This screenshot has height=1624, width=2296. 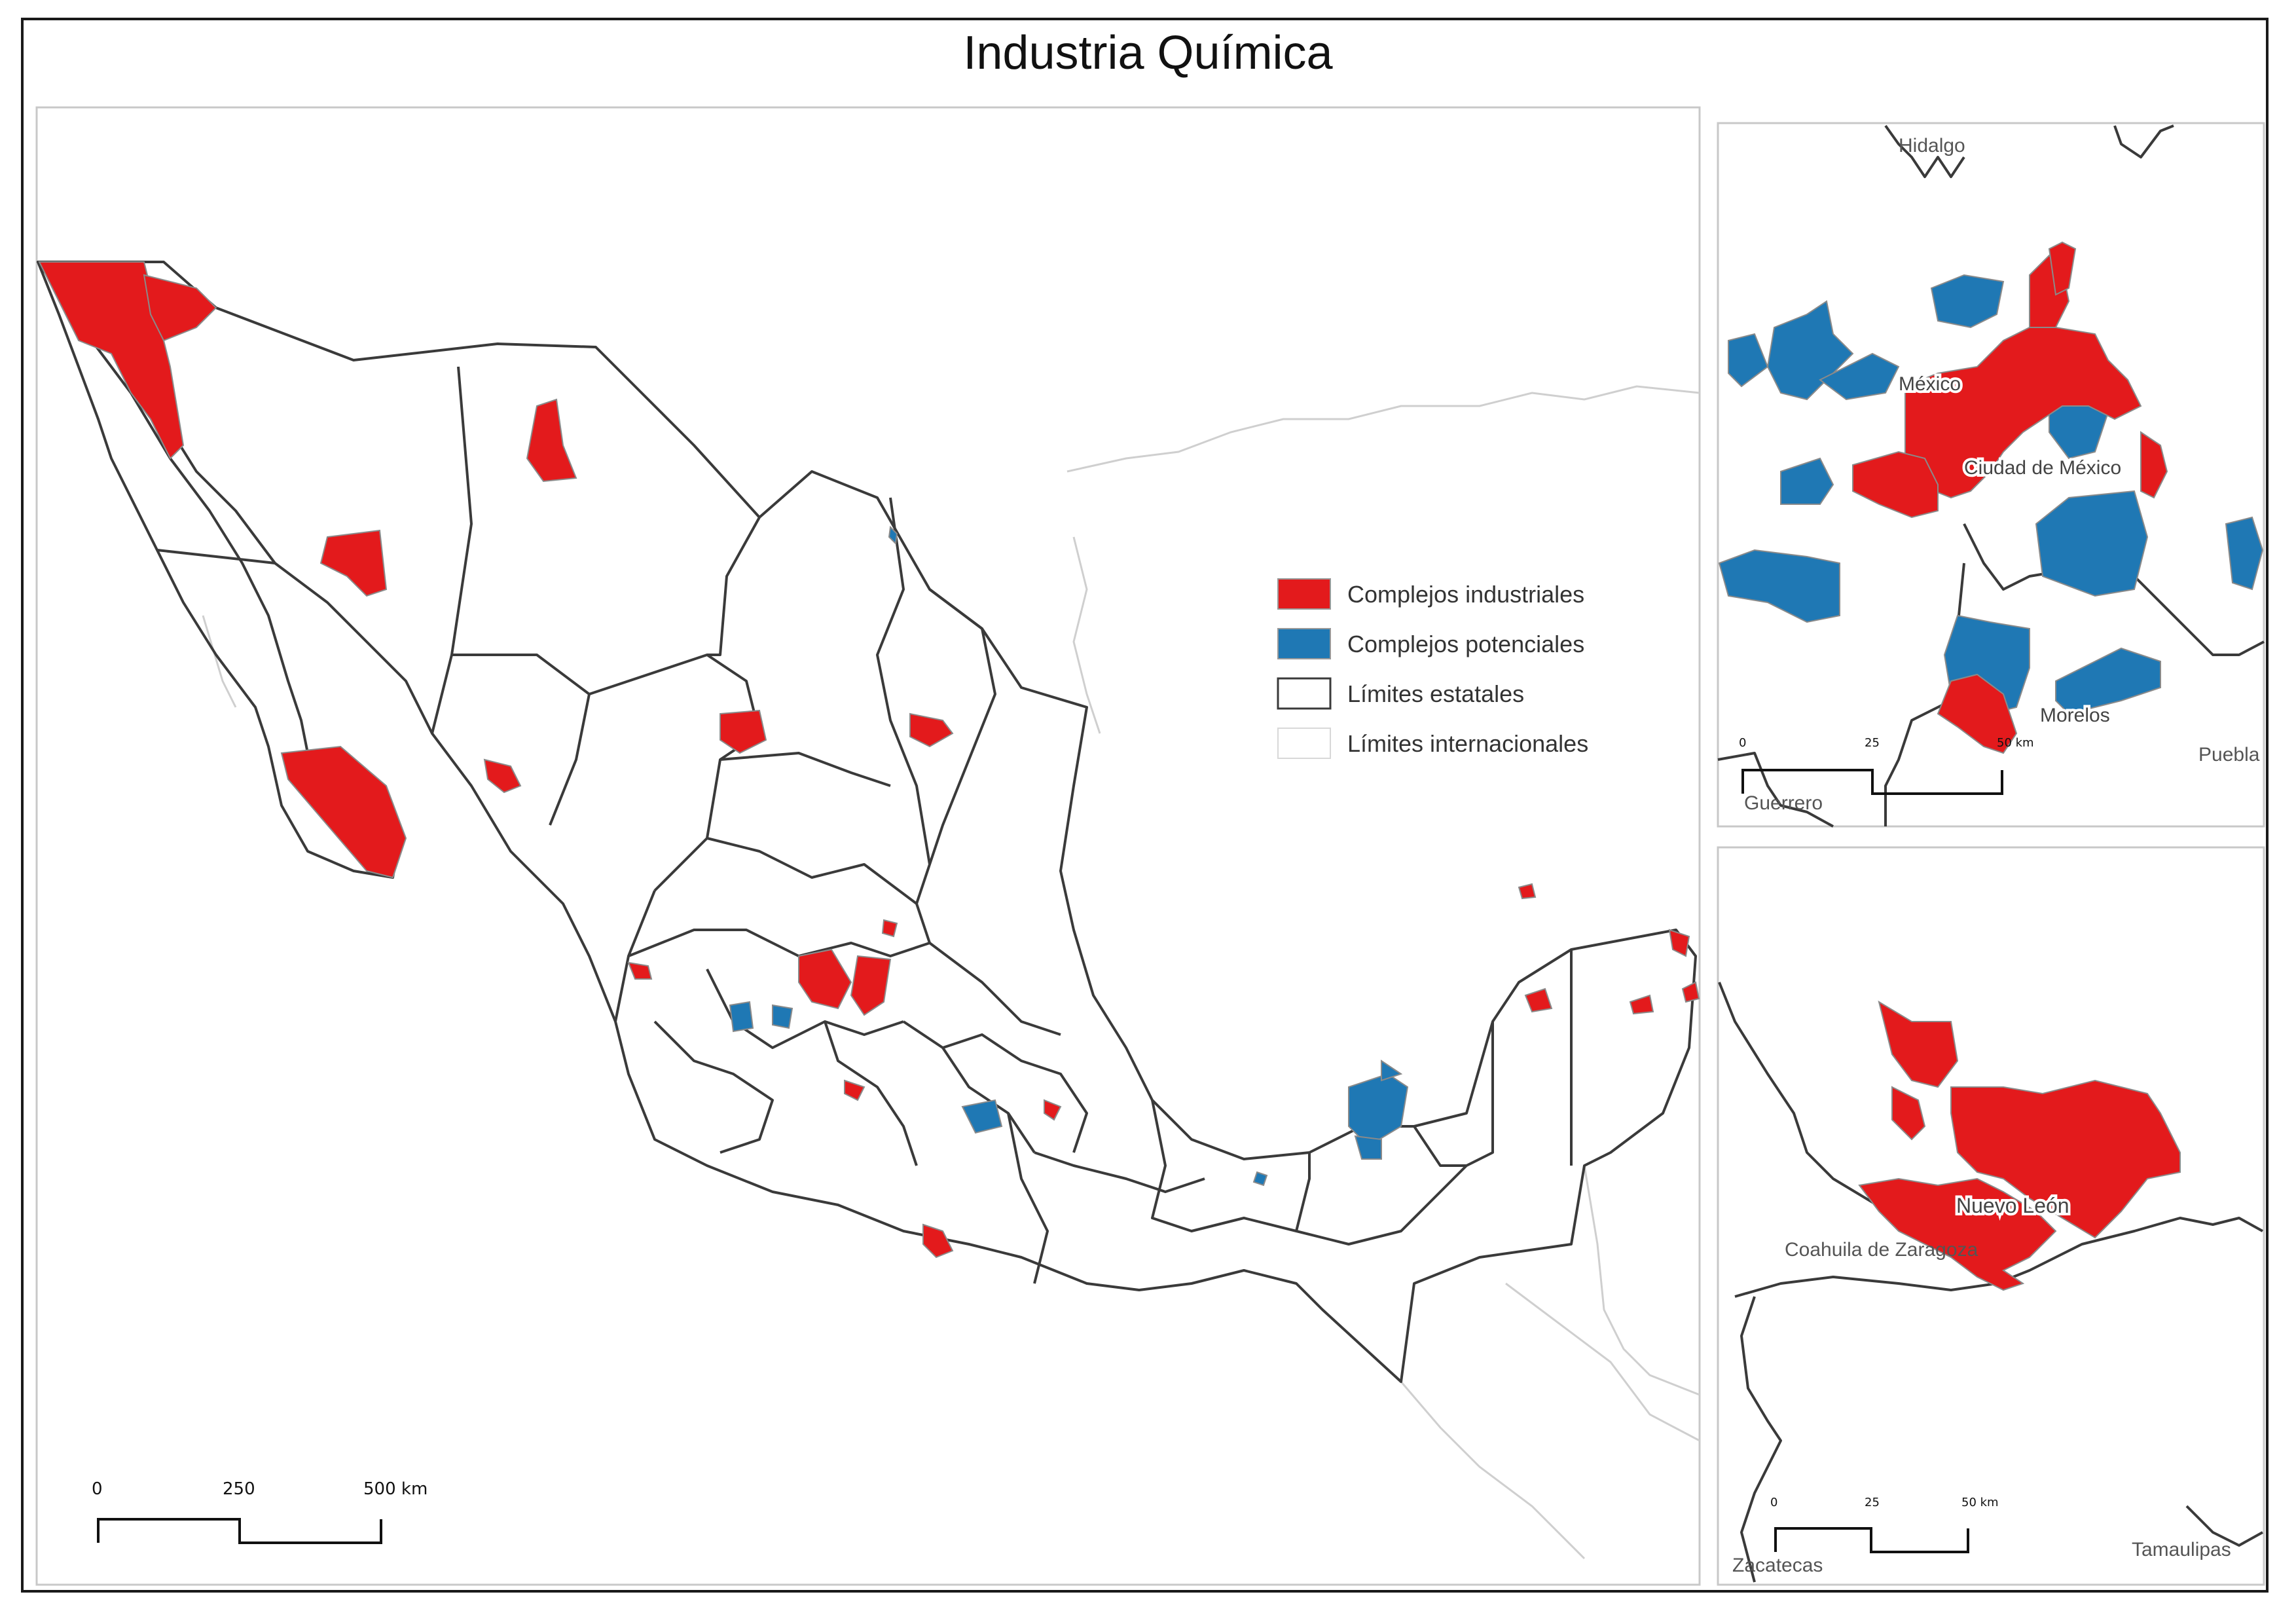 I want to click on scale-tick-250: 250, so click(x=239, y=1489).